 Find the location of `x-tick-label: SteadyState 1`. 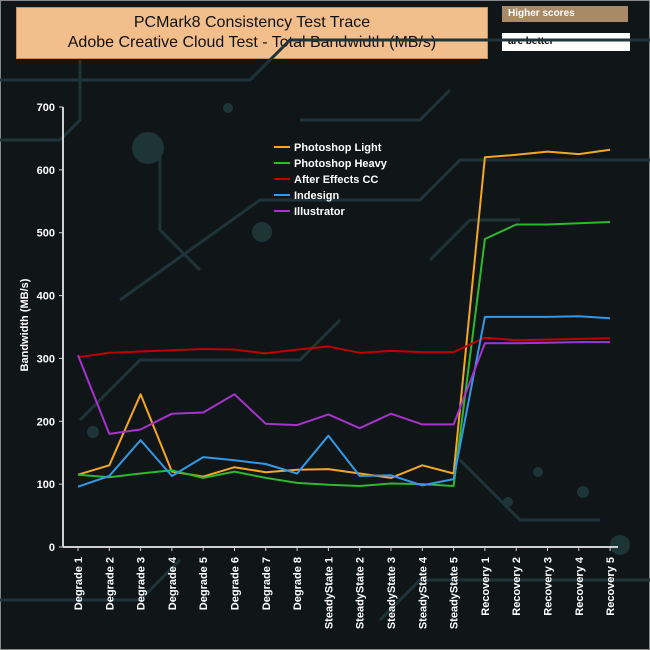

x-tick-label: SteadyState 1 is located at coordinates (329, 593).